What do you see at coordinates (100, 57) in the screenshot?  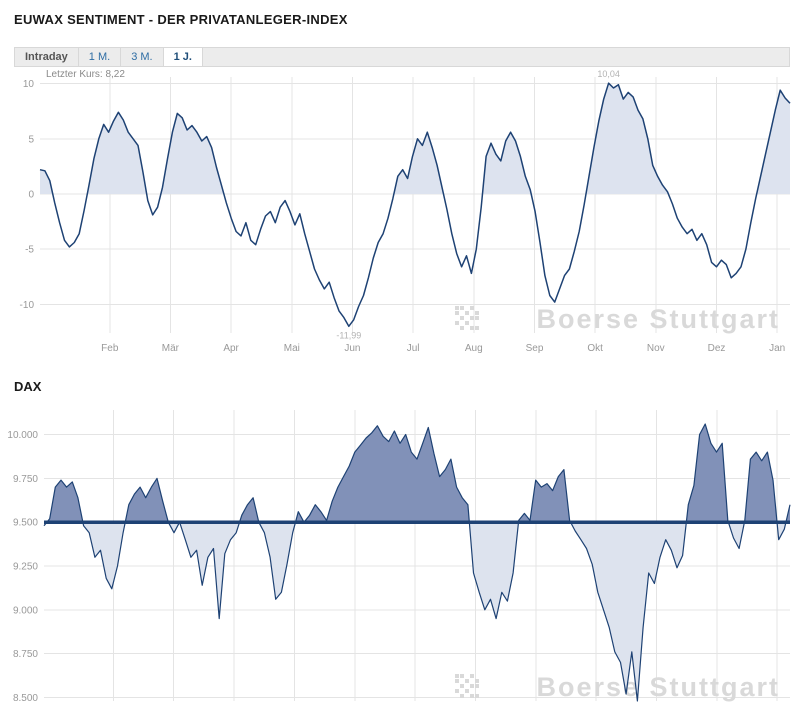 I see `tab-1-month: 1 M.` at bounding box center [100, 57].